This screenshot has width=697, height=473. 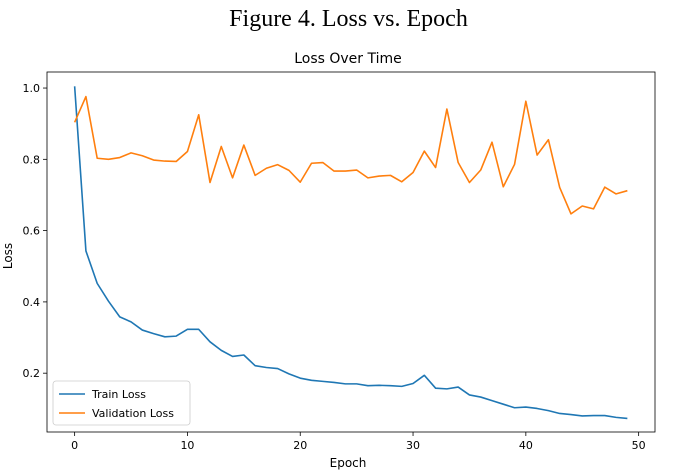 What do you see at coordinates (32, 373) in the screenshot?
I see `y-tick-label: 0.2` at bounding box center [32, 373].